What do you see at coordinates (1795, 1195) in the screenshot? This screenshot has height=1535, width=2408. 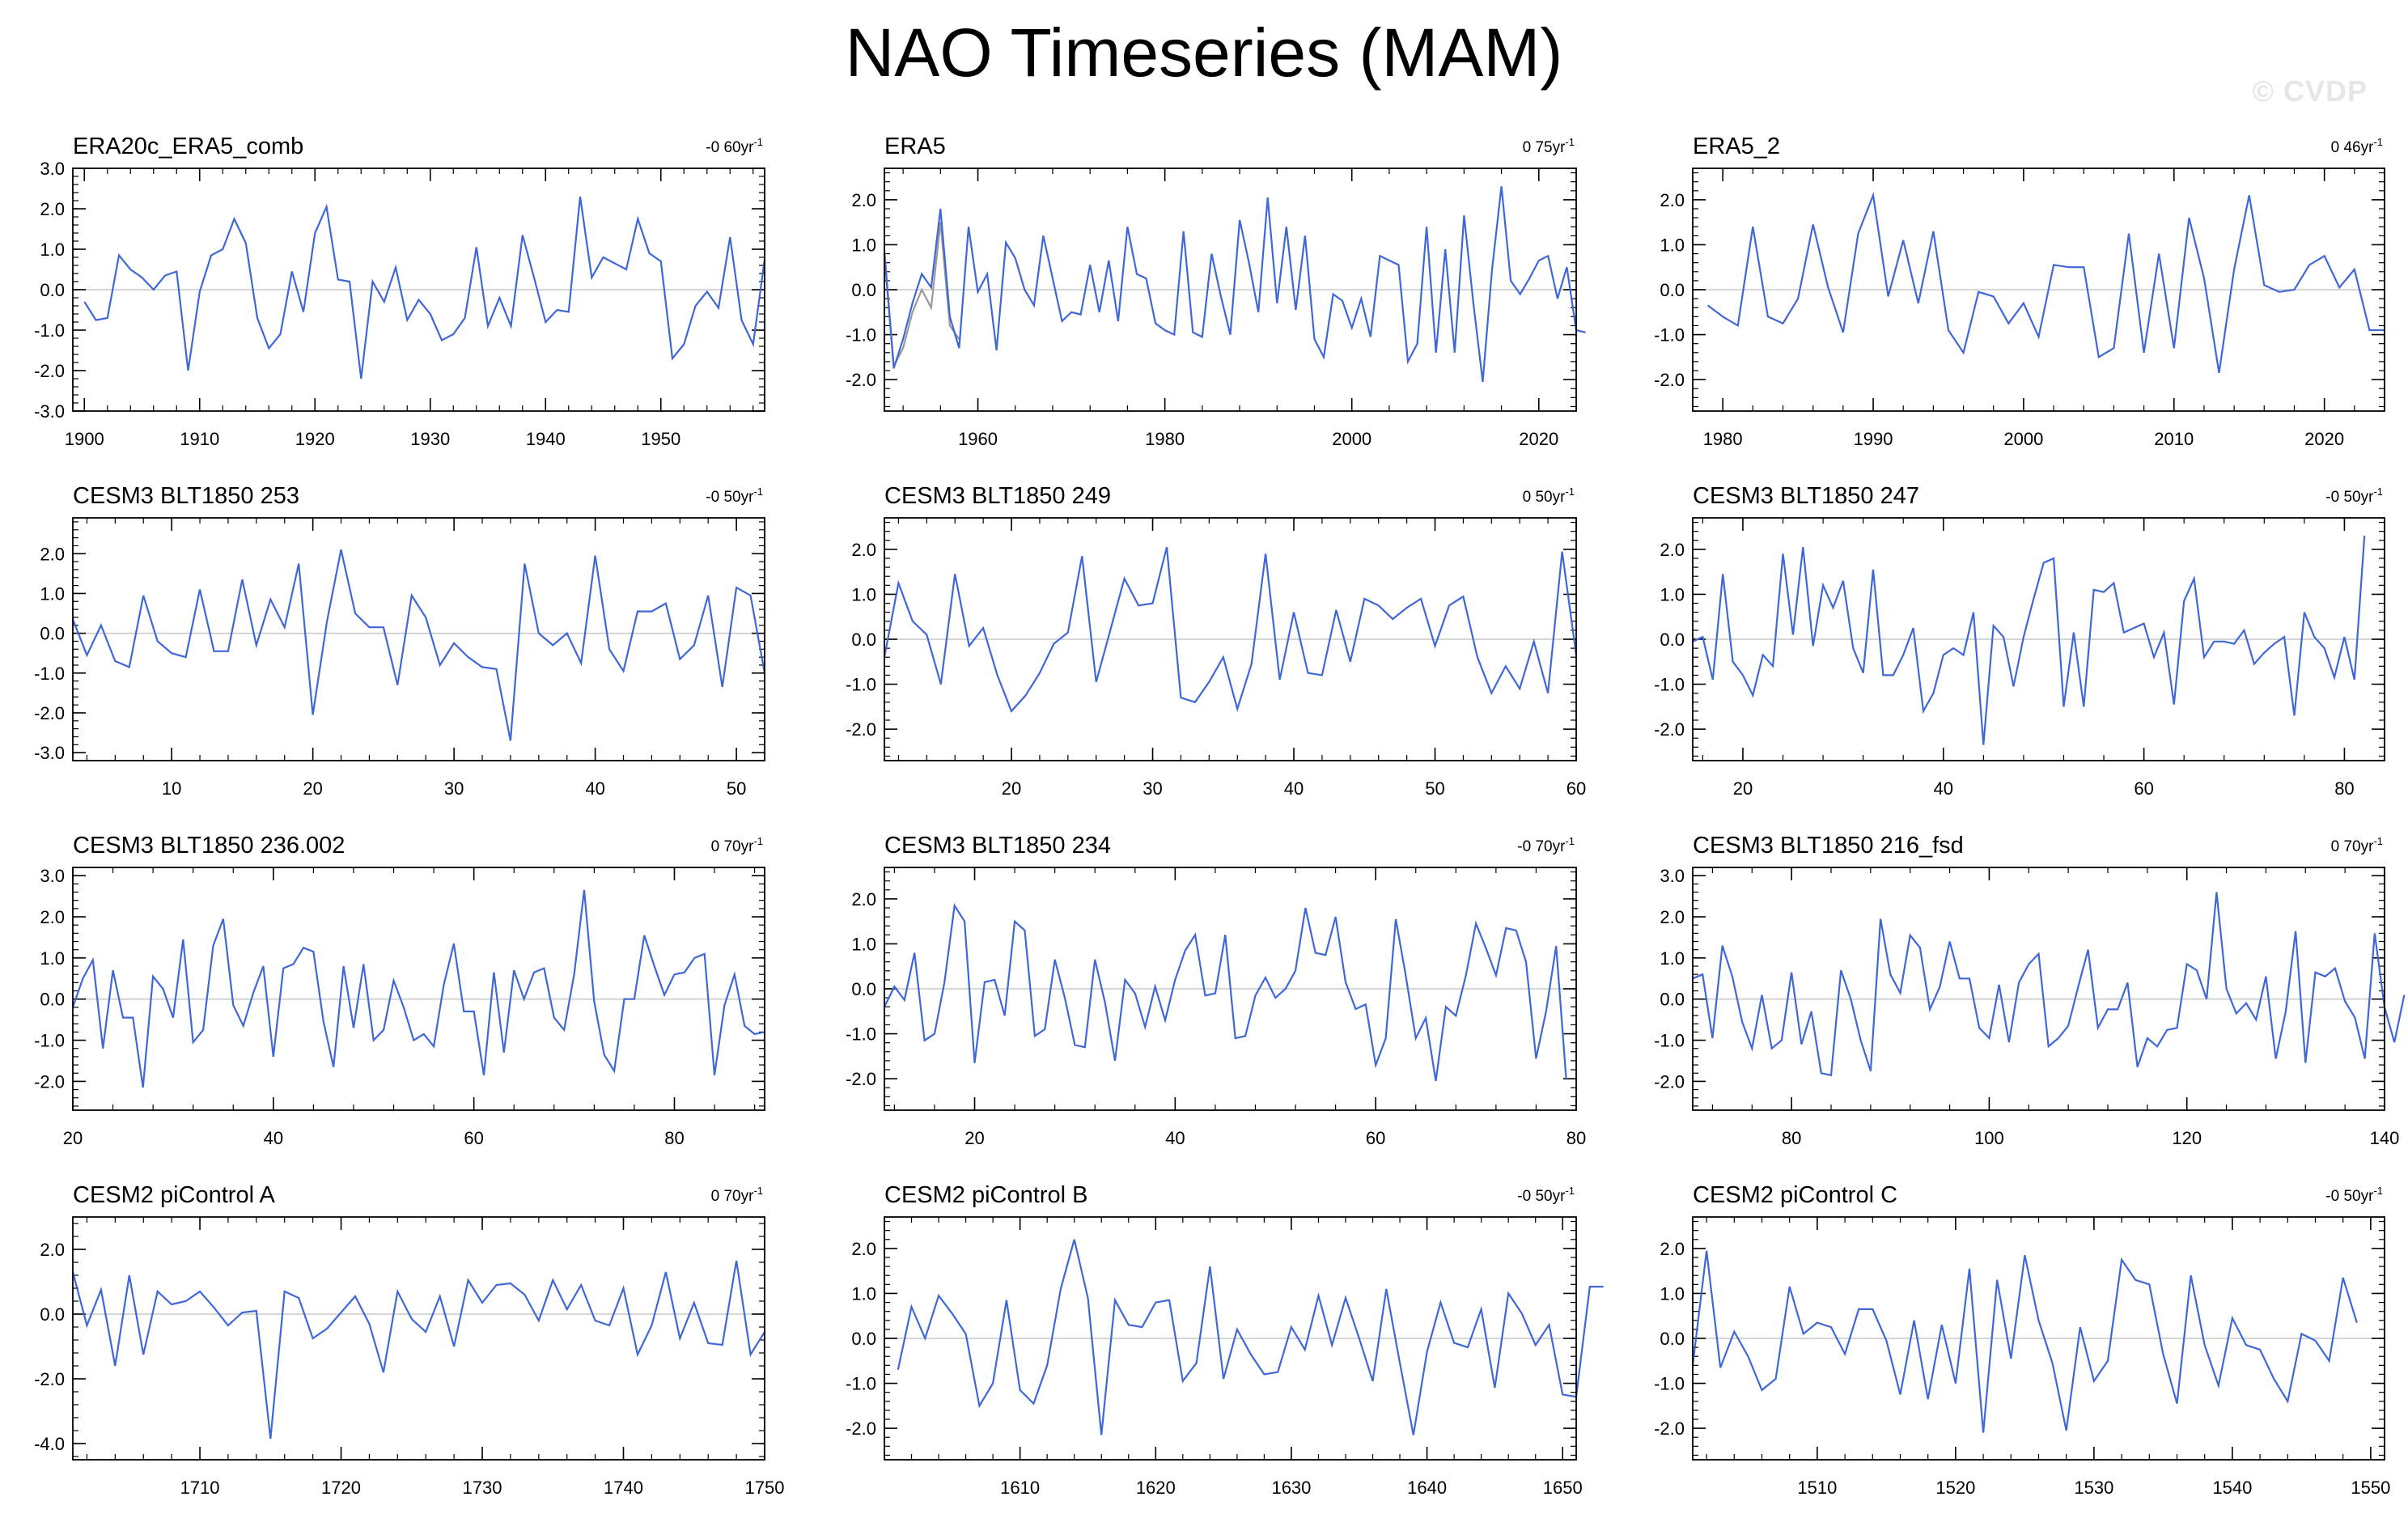 I see `panel-title: CESM2 piControl C` at bounding box center [1795, 1195].